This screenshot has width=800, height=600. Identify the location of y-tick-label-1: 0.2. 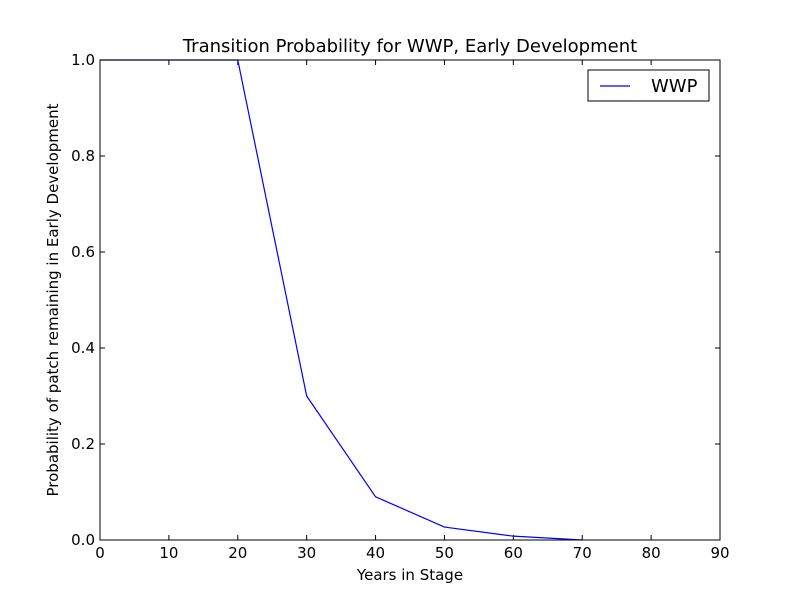
(83, 444).